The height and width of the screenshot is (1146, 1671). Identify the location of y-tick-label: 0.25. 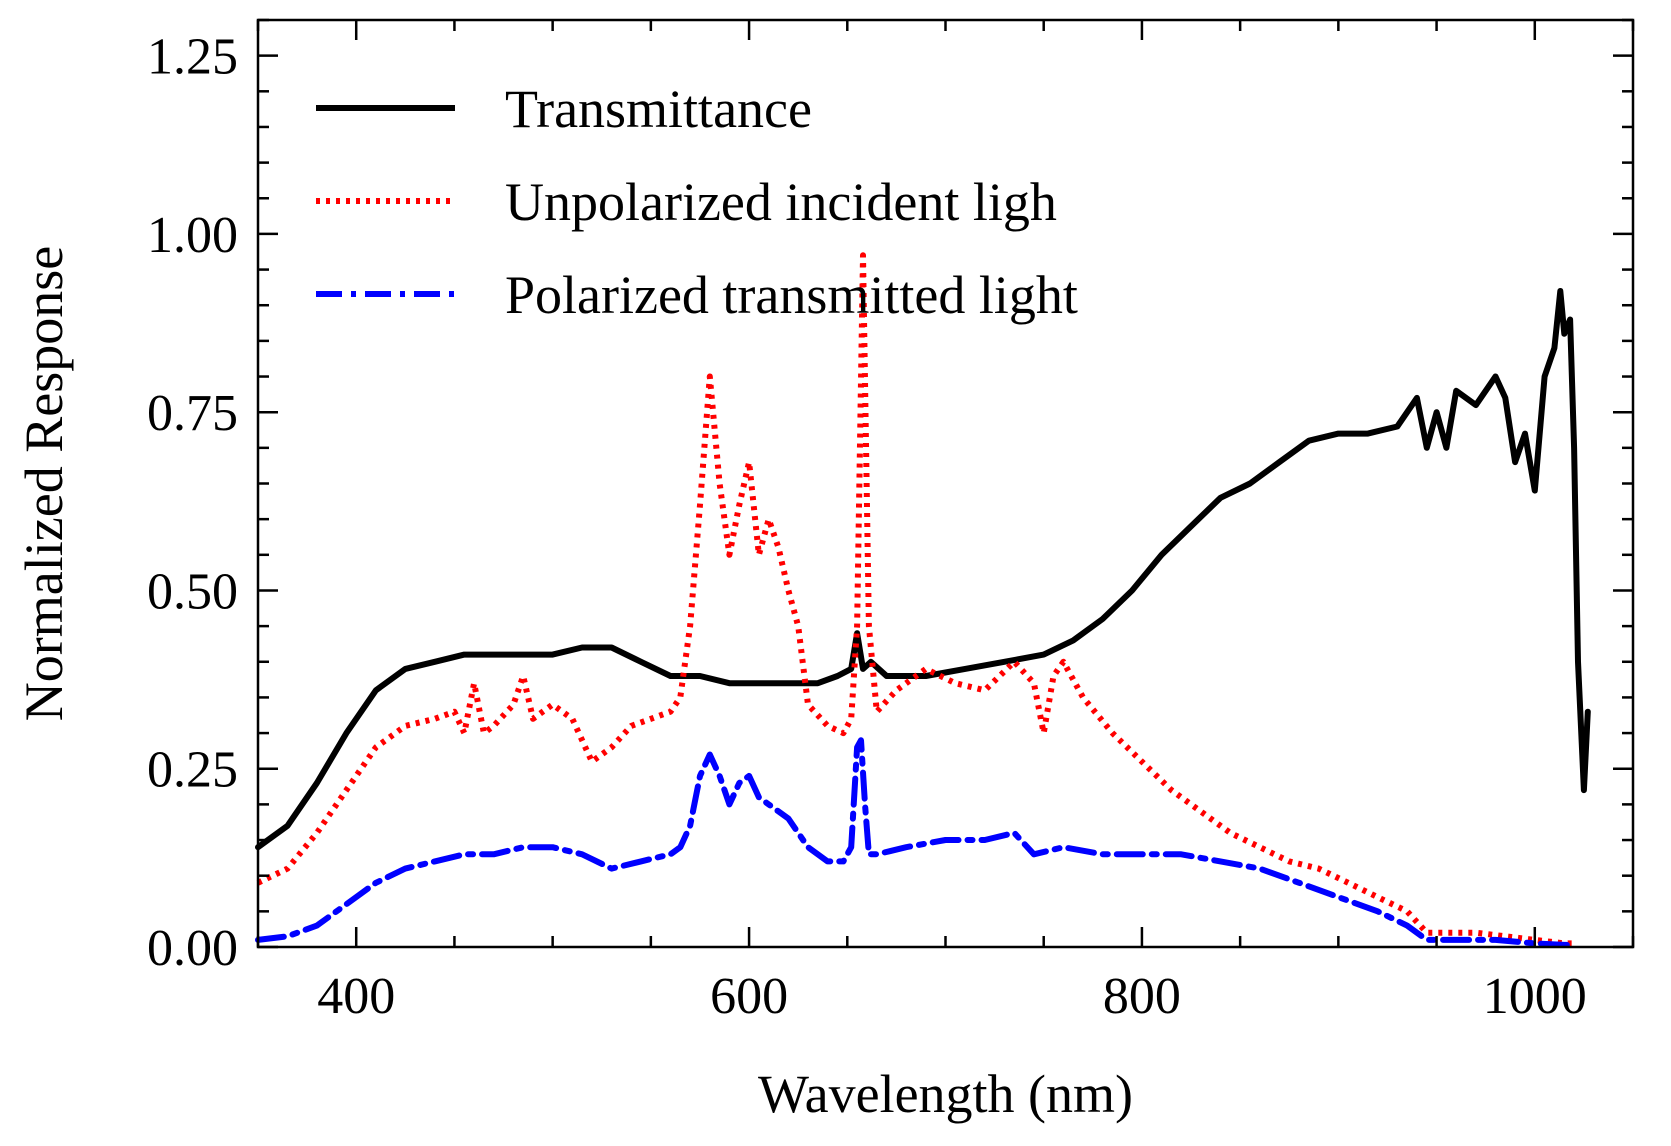
(192, 770).